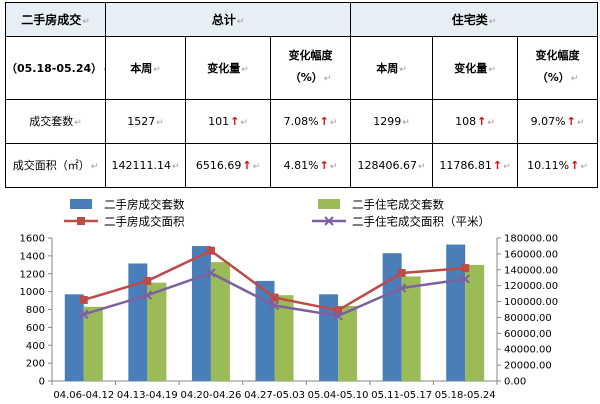 This screenshot has height=404, width=600. I want to click on res-this-week-value: 128406.67↵, so click(391, 165).